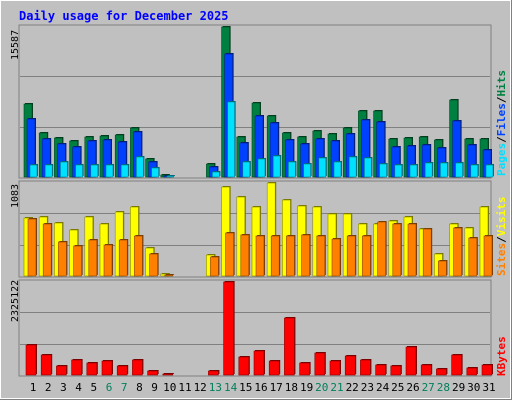 This screenshot has width=512, height=400. What do you see at coordinates (48, 387) in the screenshot?
I see `x-tick-label: 2` at bounding box center [48, 387].